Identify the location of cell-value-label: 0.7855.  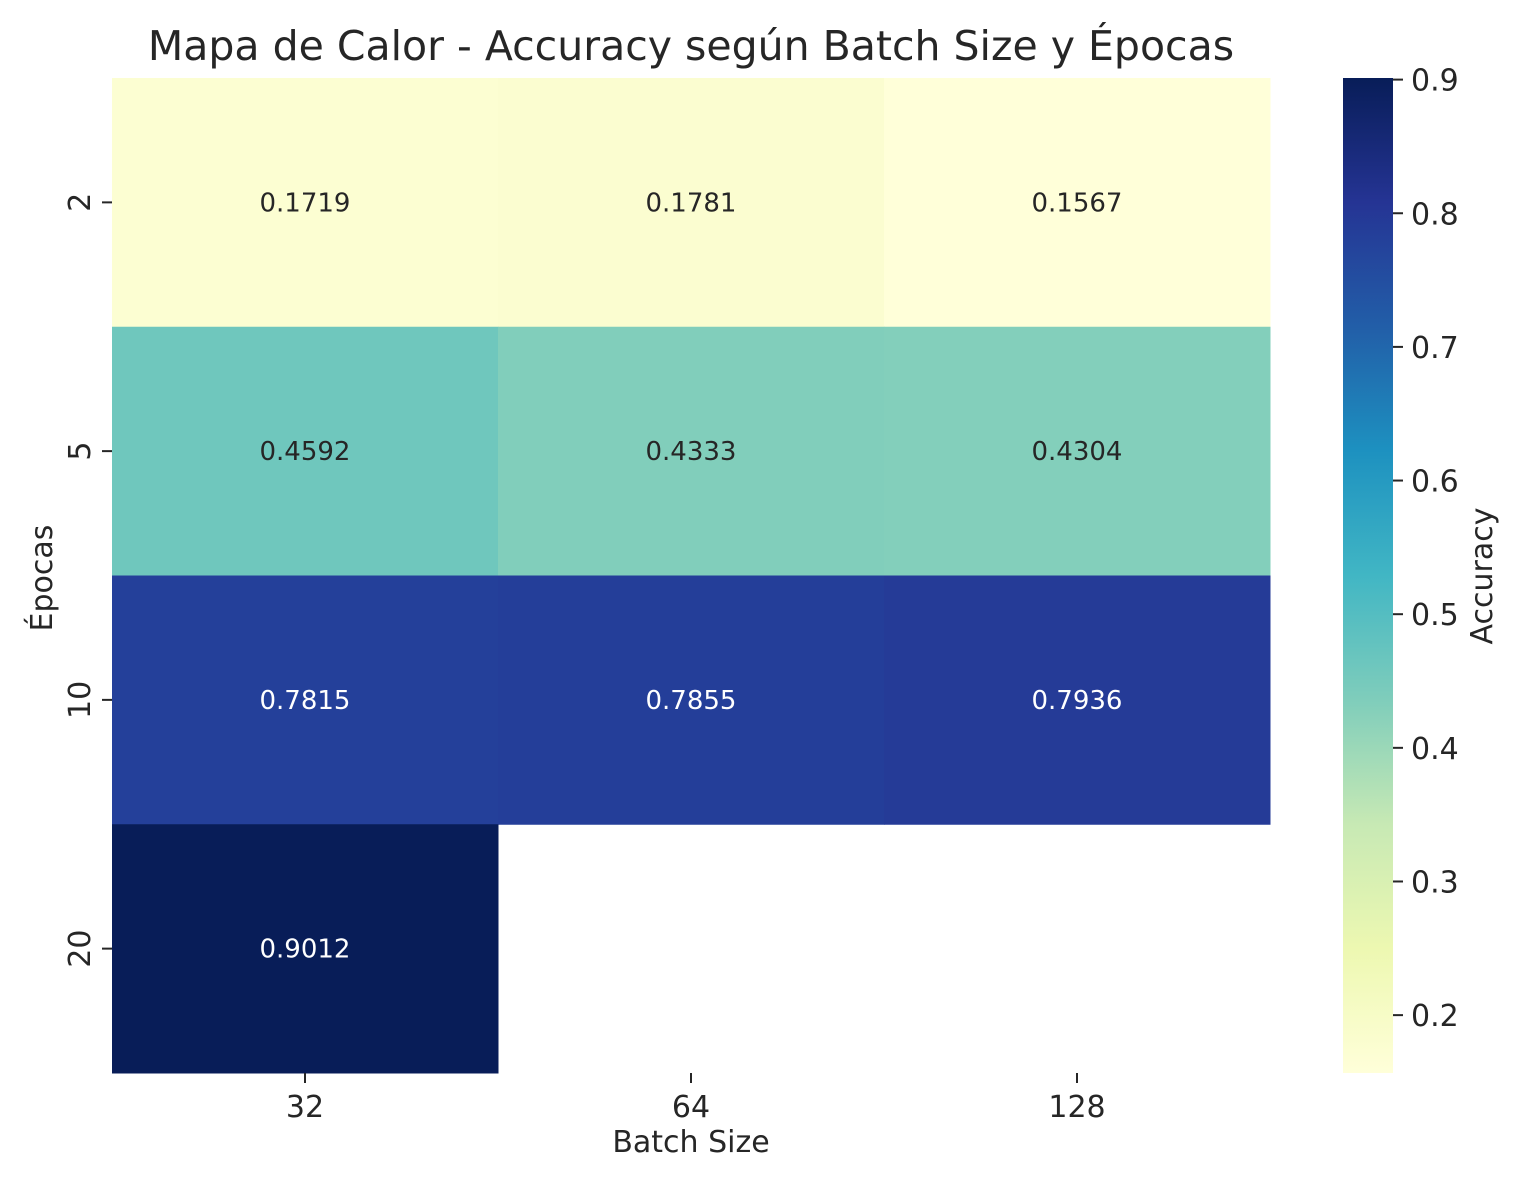
(691, 701).